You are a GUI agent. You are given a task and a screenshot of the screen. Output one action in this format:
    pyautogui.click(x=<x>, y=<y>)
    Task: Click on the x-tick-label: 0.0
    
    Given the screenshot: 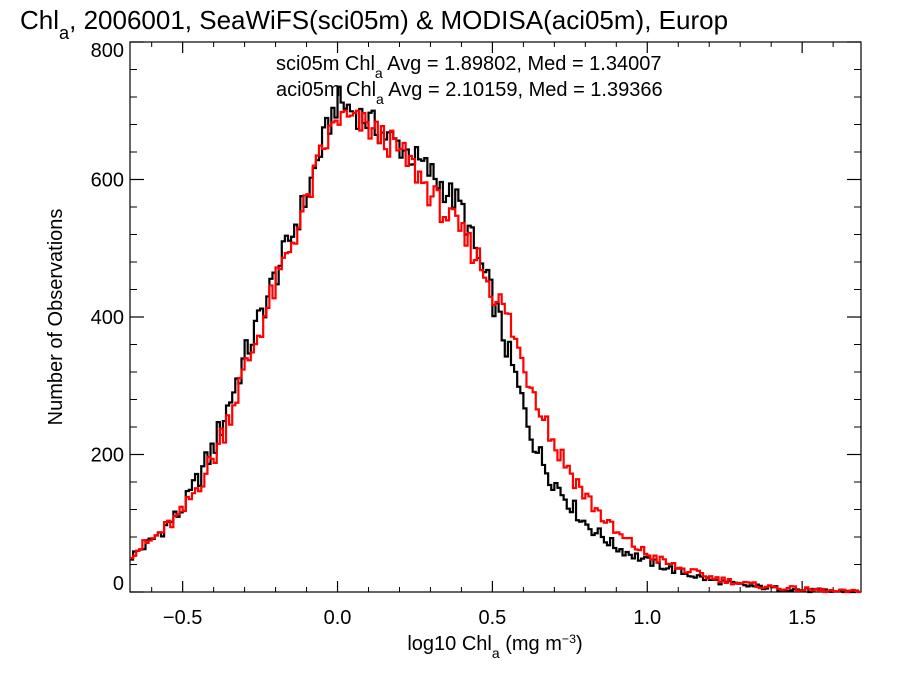 What is the action you would take?
    pyautogui.click(x=338, y=618)
    